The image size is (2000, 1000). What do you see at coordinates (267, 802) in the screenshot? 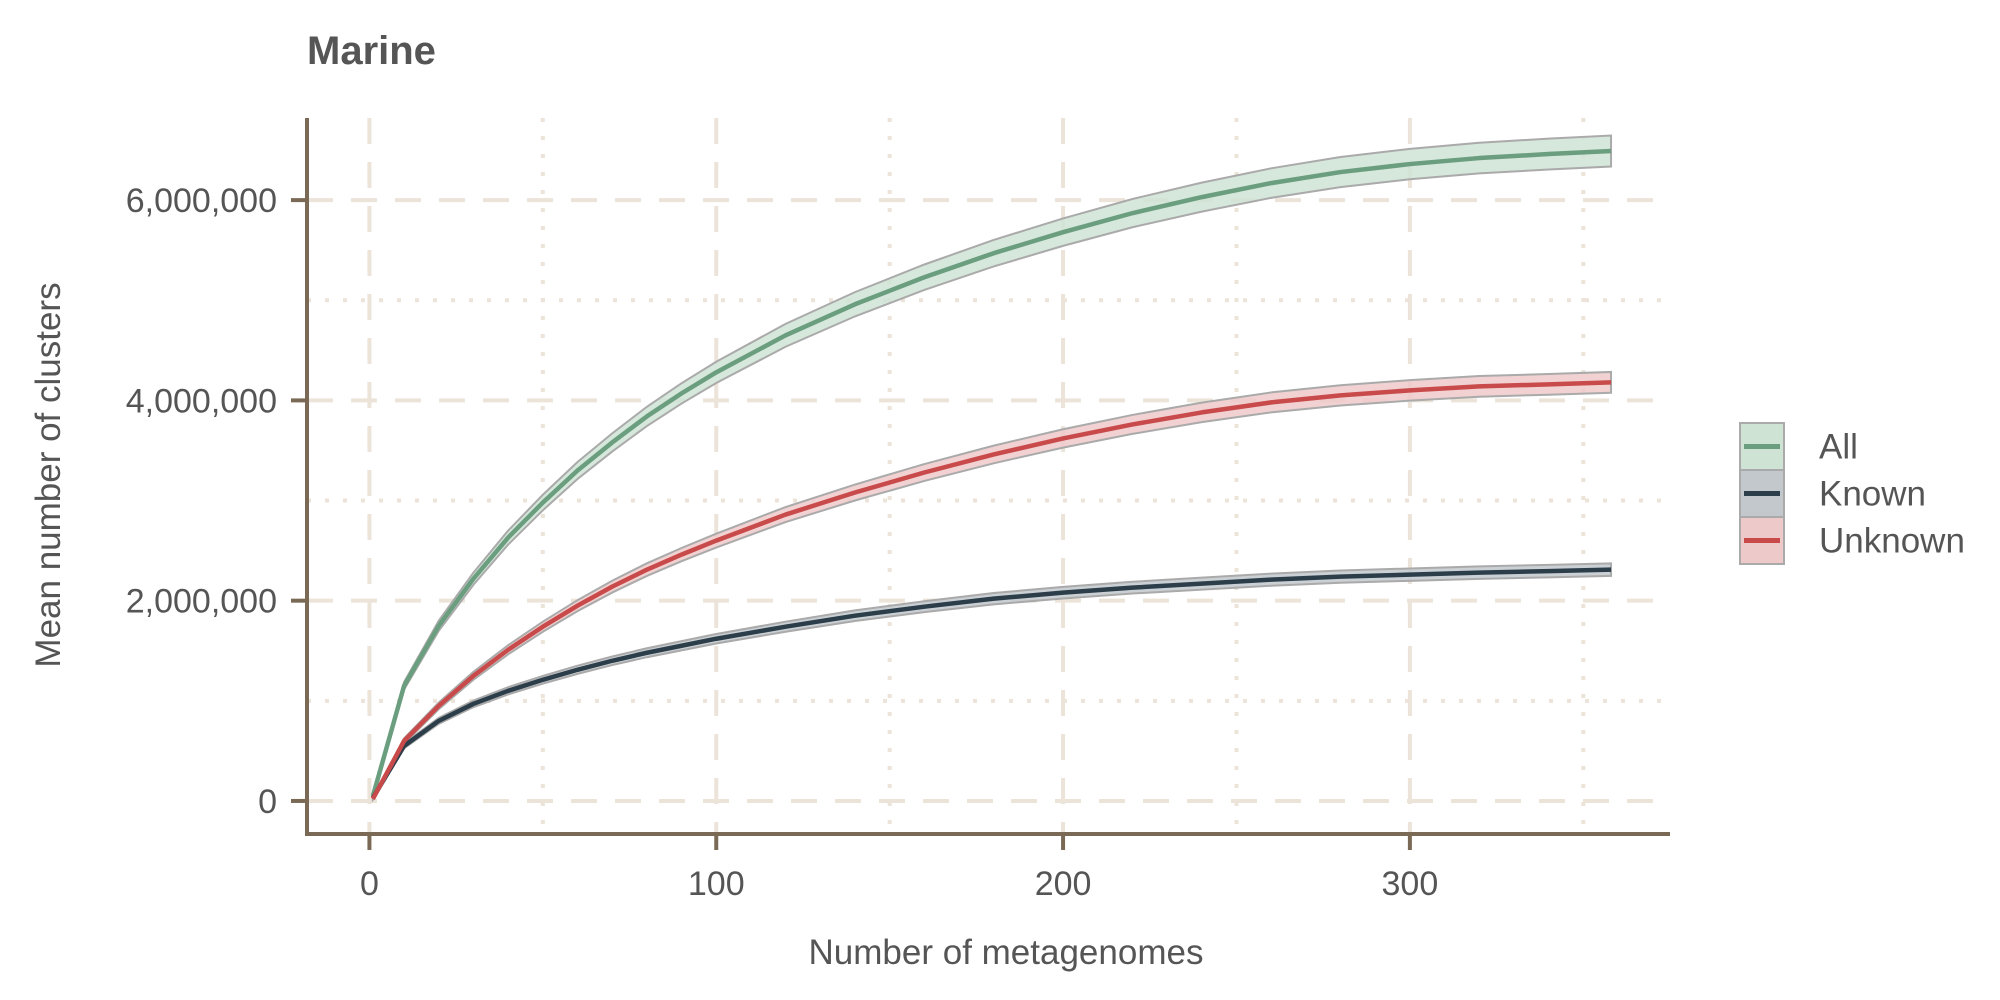
I see `y-tick-label: 0` at bounding box center [267, 802].